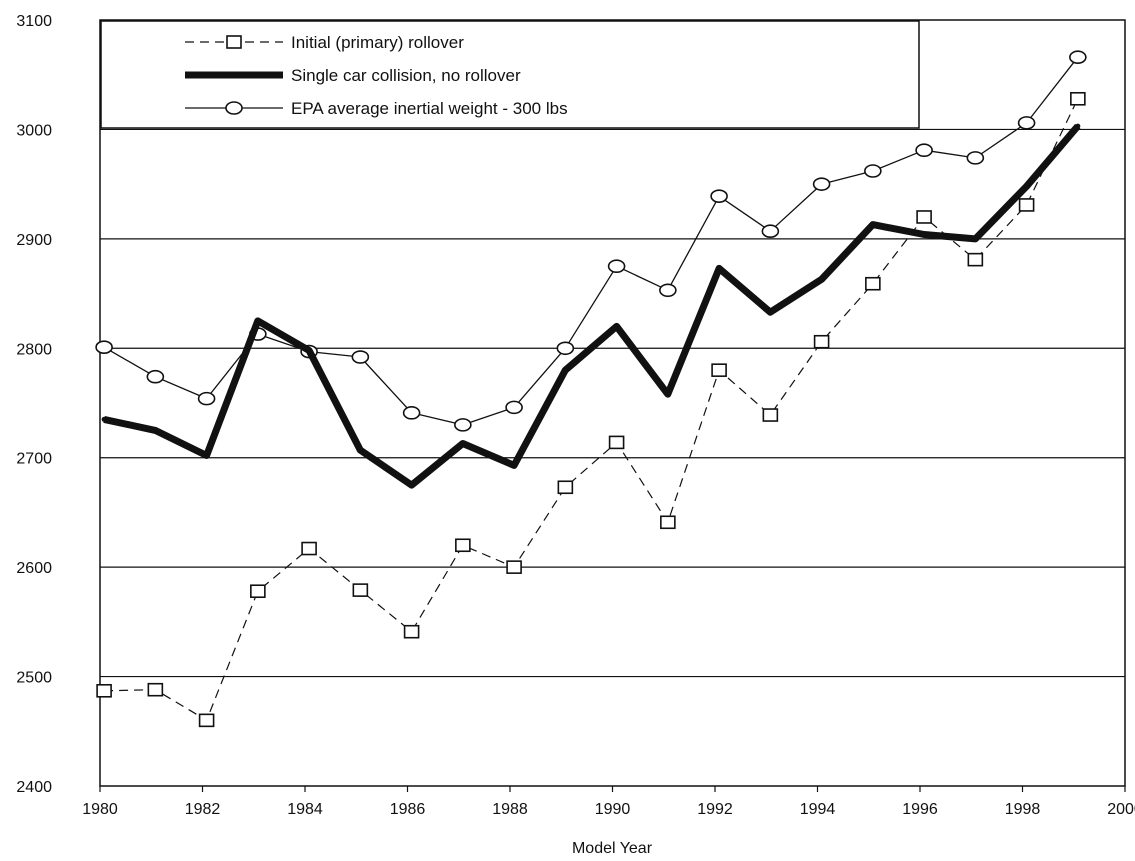 Image resolution: width=1135 pixels, height=861 pixels. Describe the element at coordinates (34, 130) in the screenshot. I see `y-tick-label: 3000` at that location.